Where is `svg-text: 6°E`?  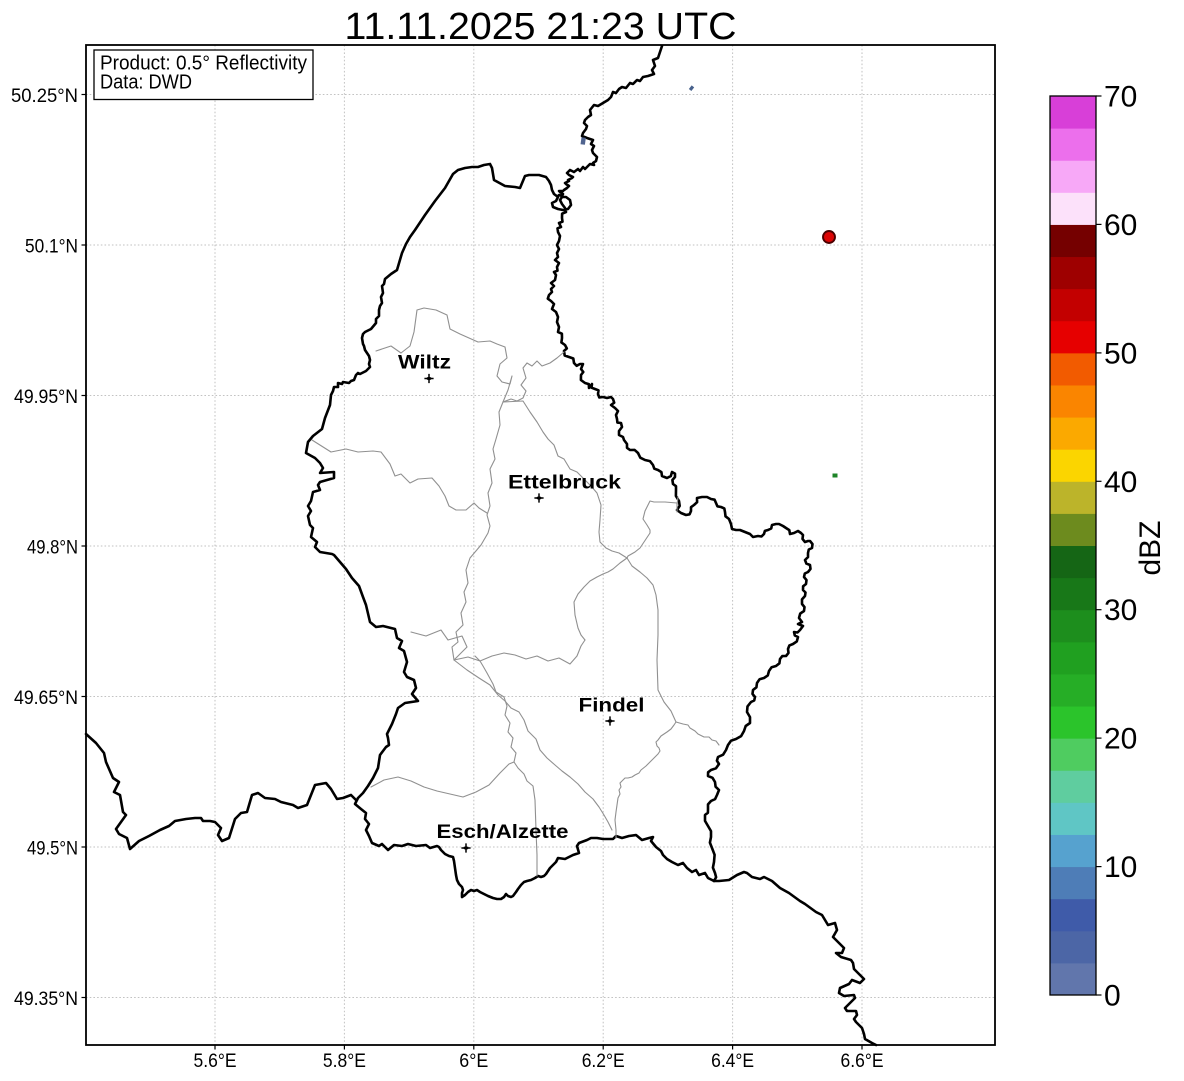 svg-text: 6°E is located at coordinates (473, 1061).